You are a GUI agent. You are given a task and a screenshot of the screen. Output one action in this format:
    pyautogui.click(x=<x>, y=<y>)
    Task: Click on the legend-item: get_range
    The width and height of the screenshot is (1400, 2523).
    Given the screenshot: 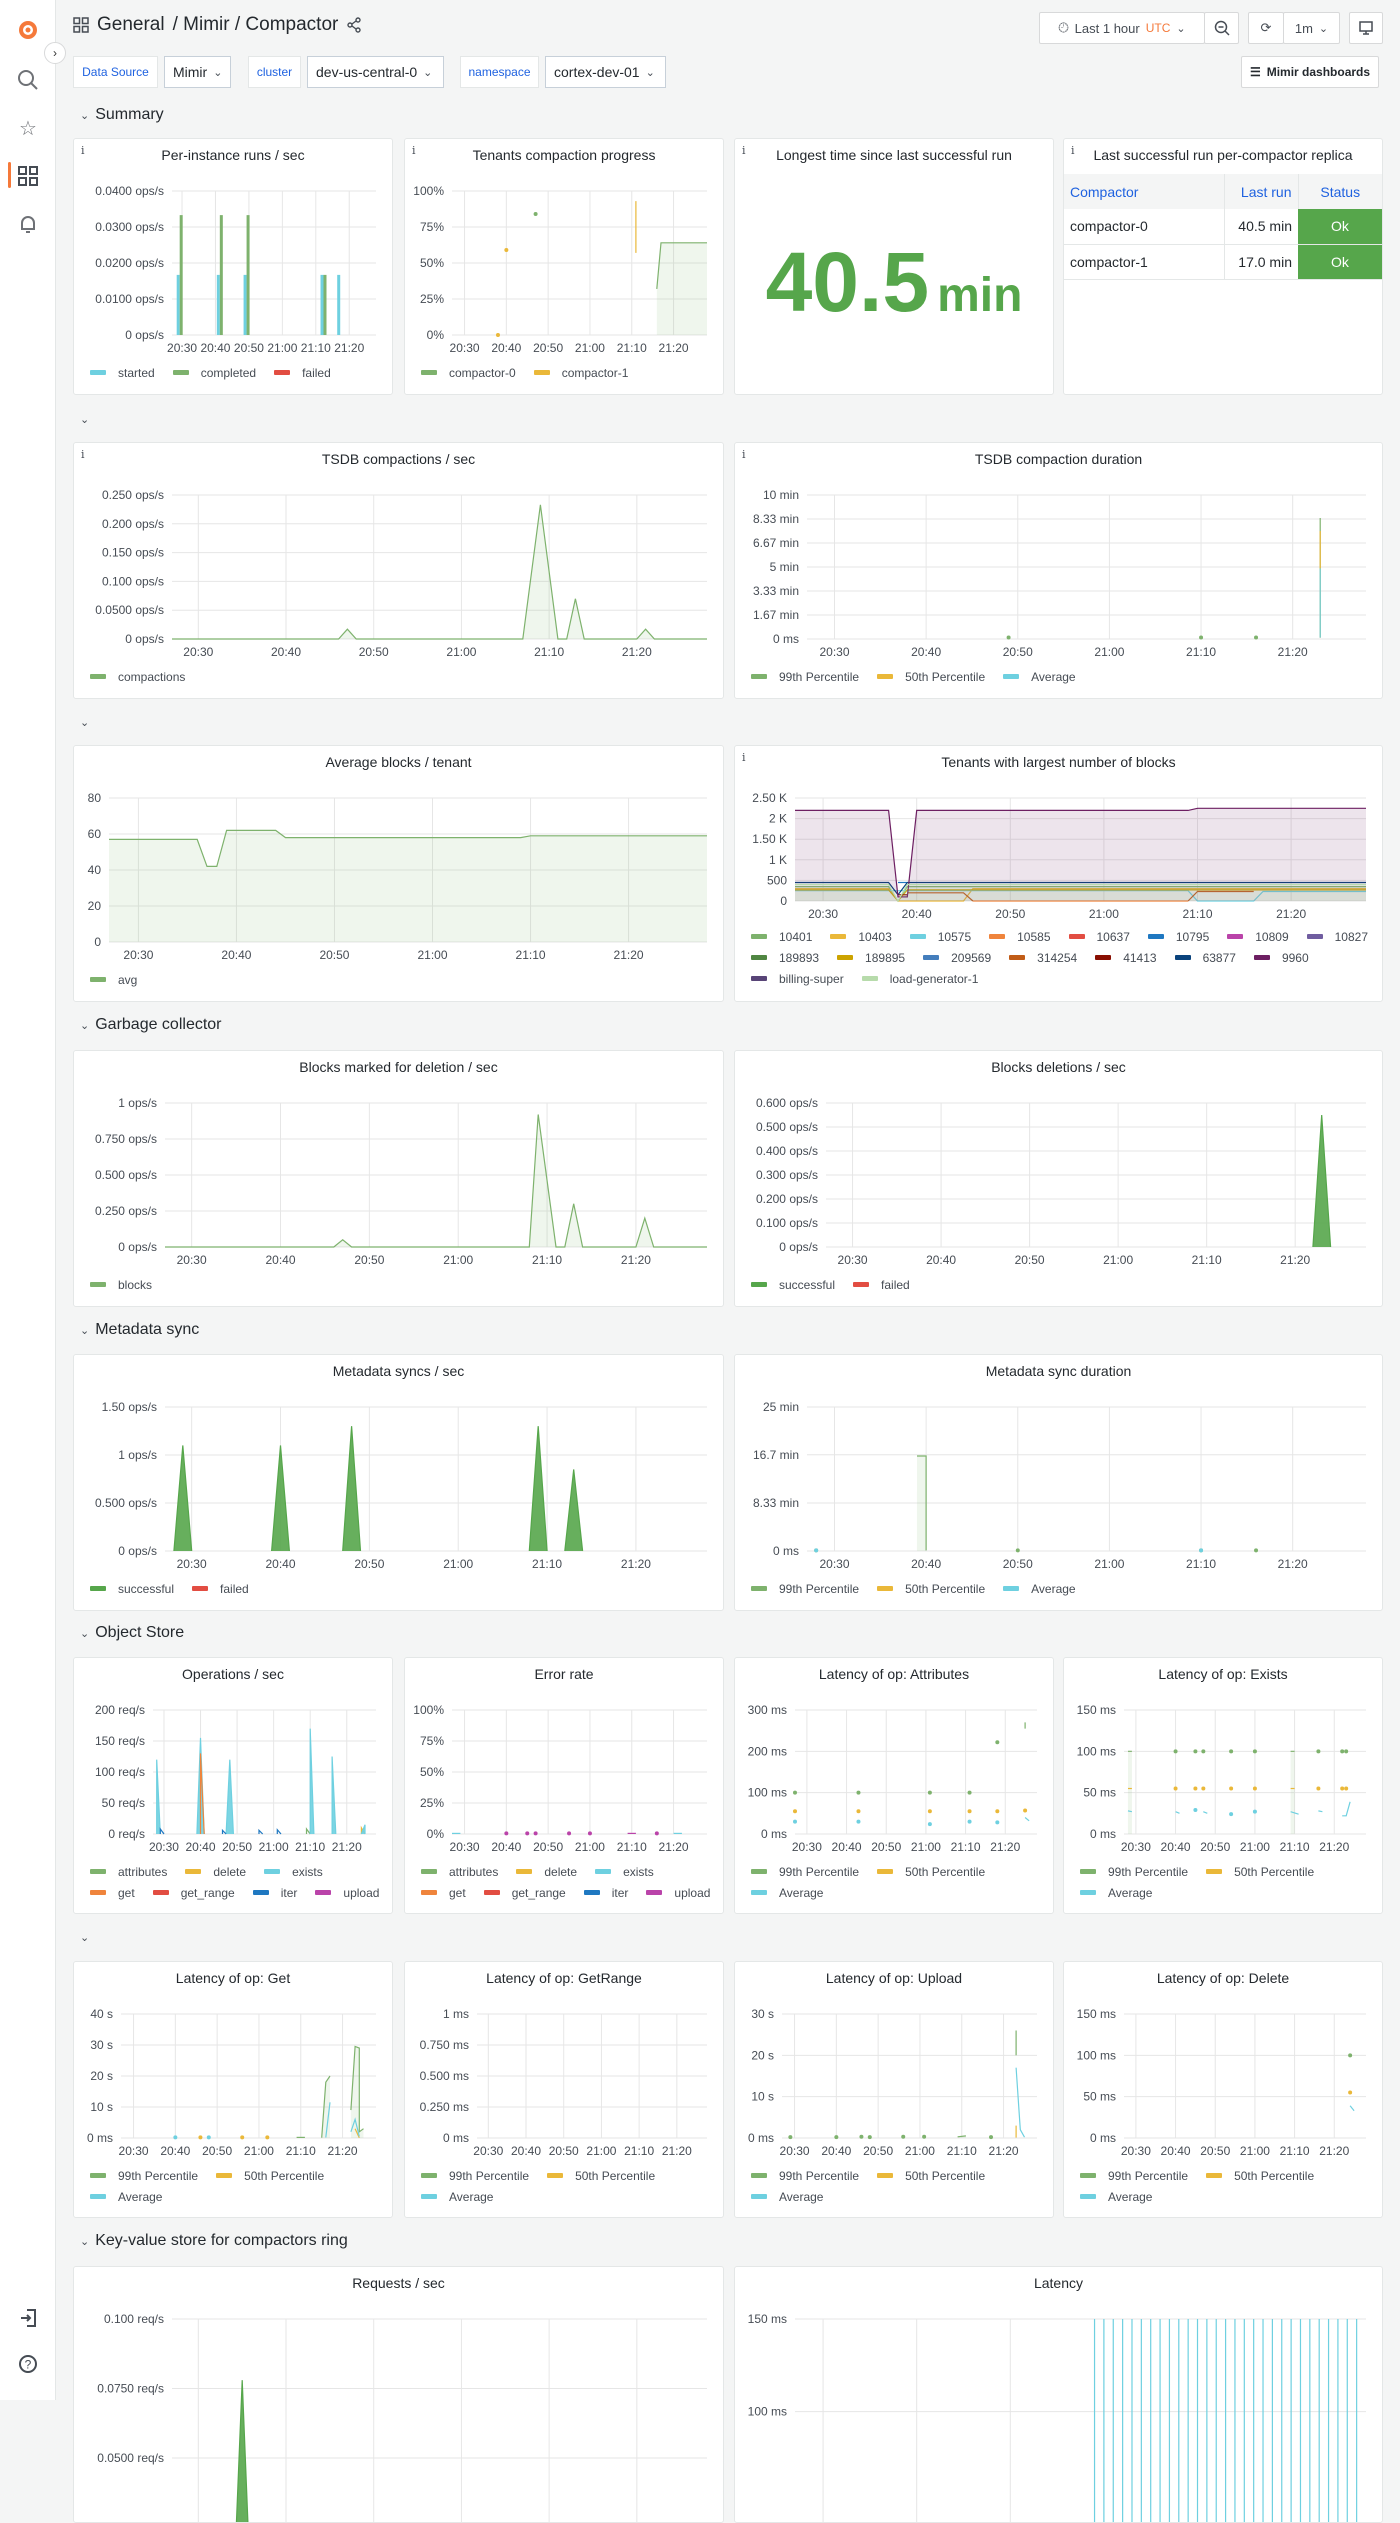 What is the action you would take?
    pyautogui.click(x=525, y=1892)
    